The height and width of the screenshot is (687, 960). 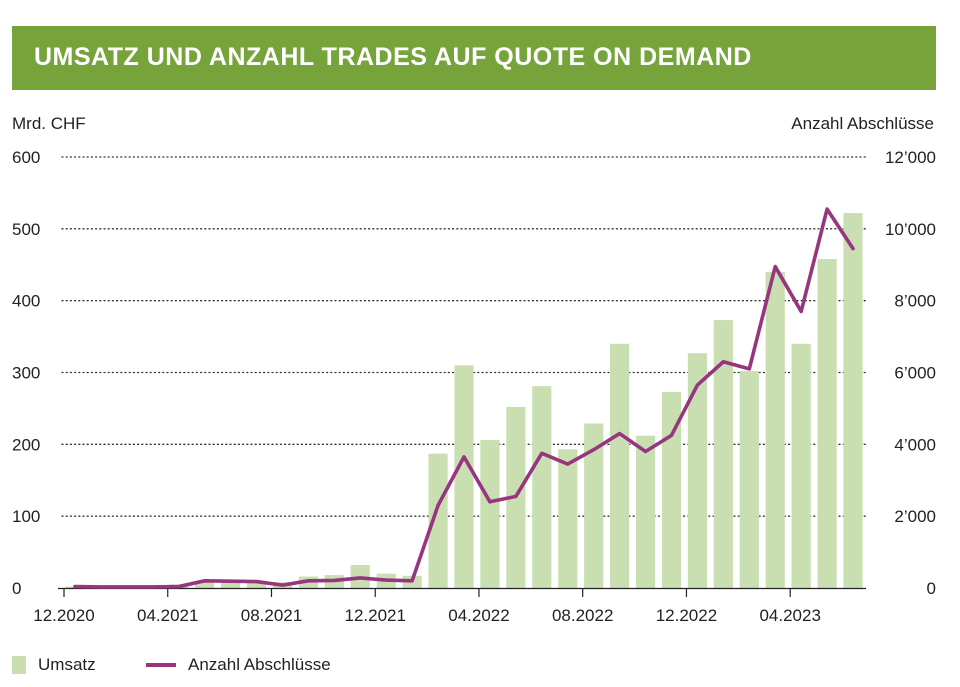 What do you see at coordinates (26, 516) in the screenshot?
I see `y-left-tick-label: 100` at bounding box center [26, 516].